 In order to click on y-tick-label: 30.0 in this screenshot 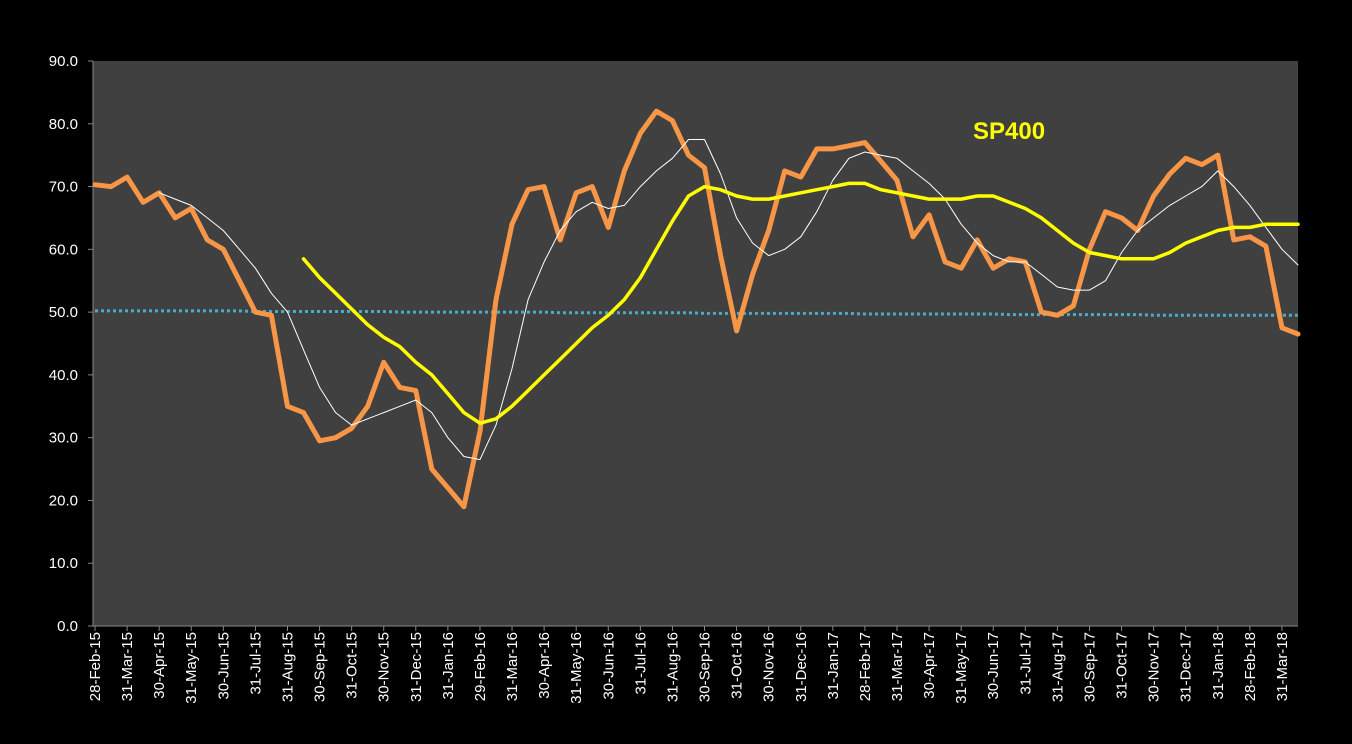, I will do `click(63, 438)`.